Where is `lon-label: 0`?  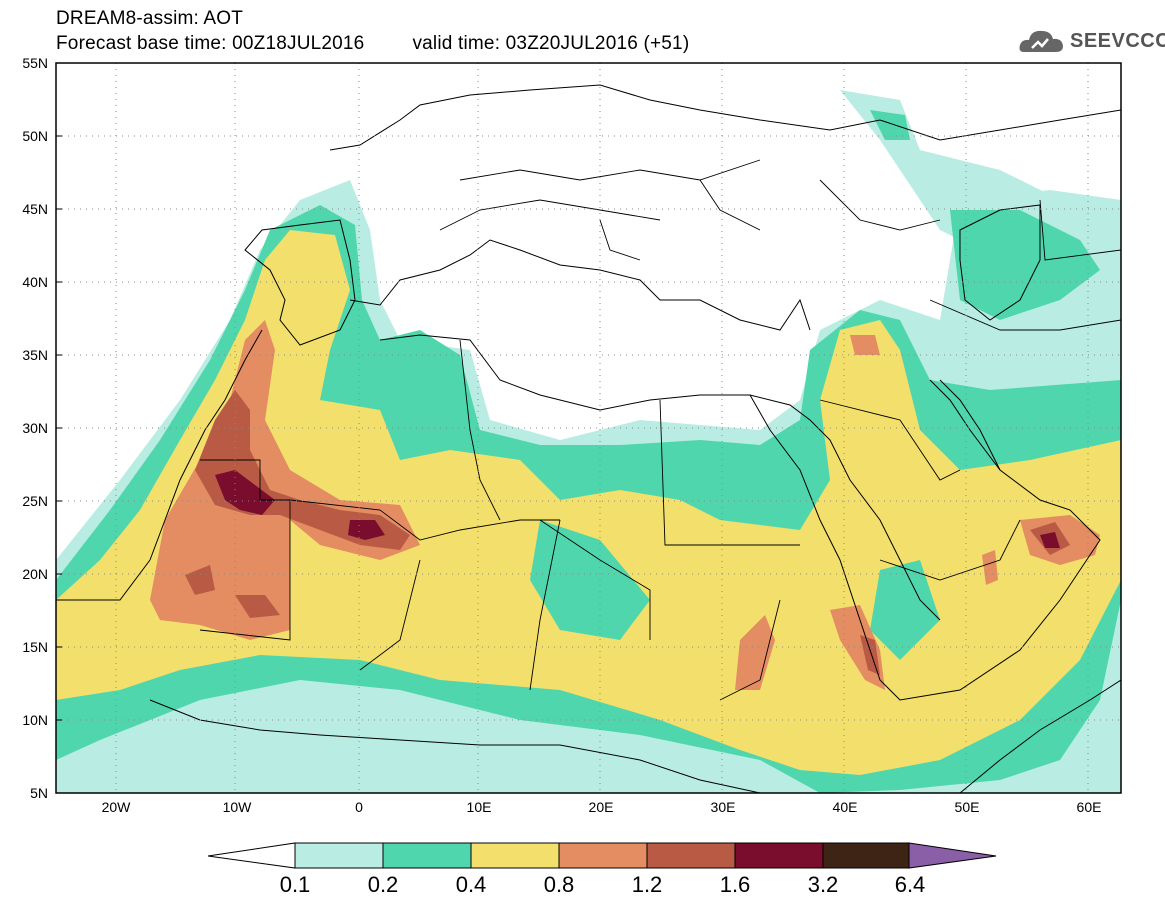
lon-label: 0 is located at coordinates (359, 807).